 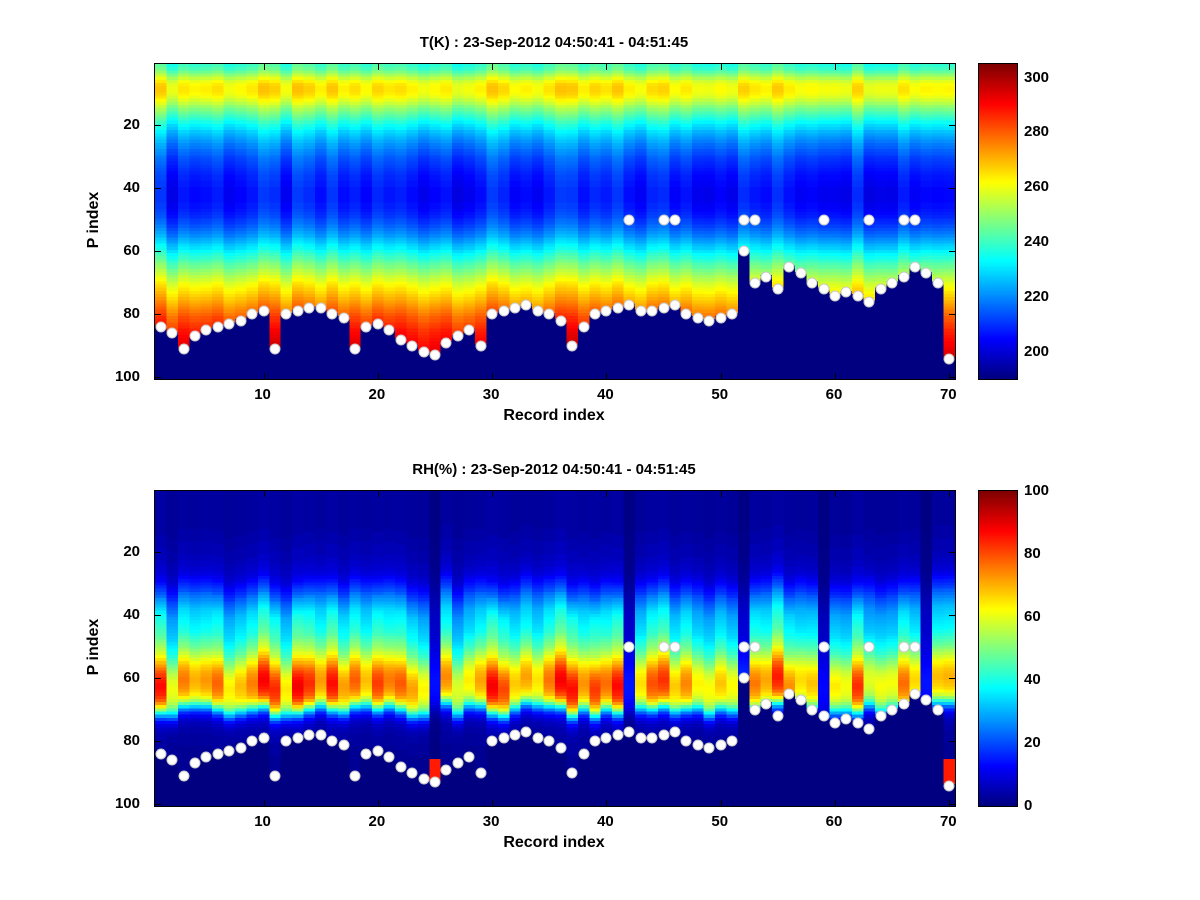 I want to click on humidity-xtick-labels: 10 20 30 40 50 60 70, so click(x=555, y=823).